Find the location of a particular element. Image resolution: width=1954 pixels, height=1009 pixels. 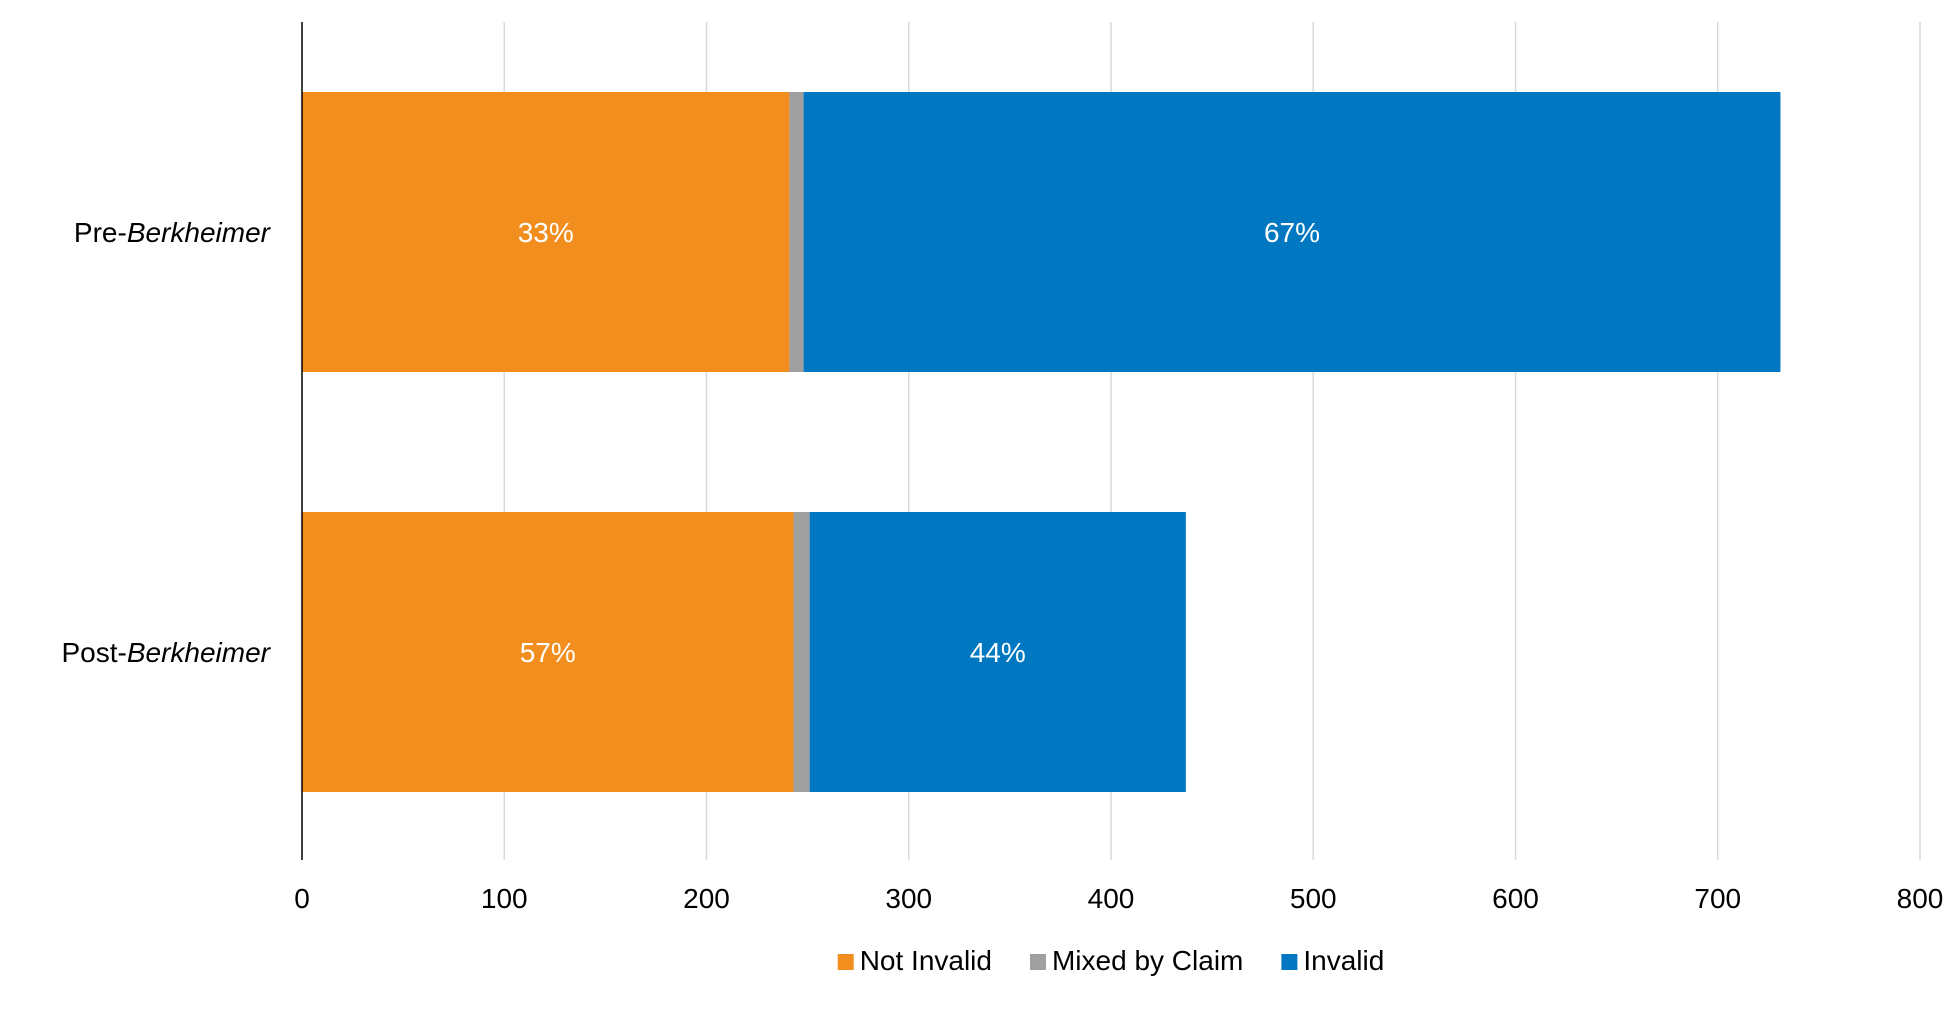

legend-label: Mixed by Claim is located at coordinates (1147, 960).